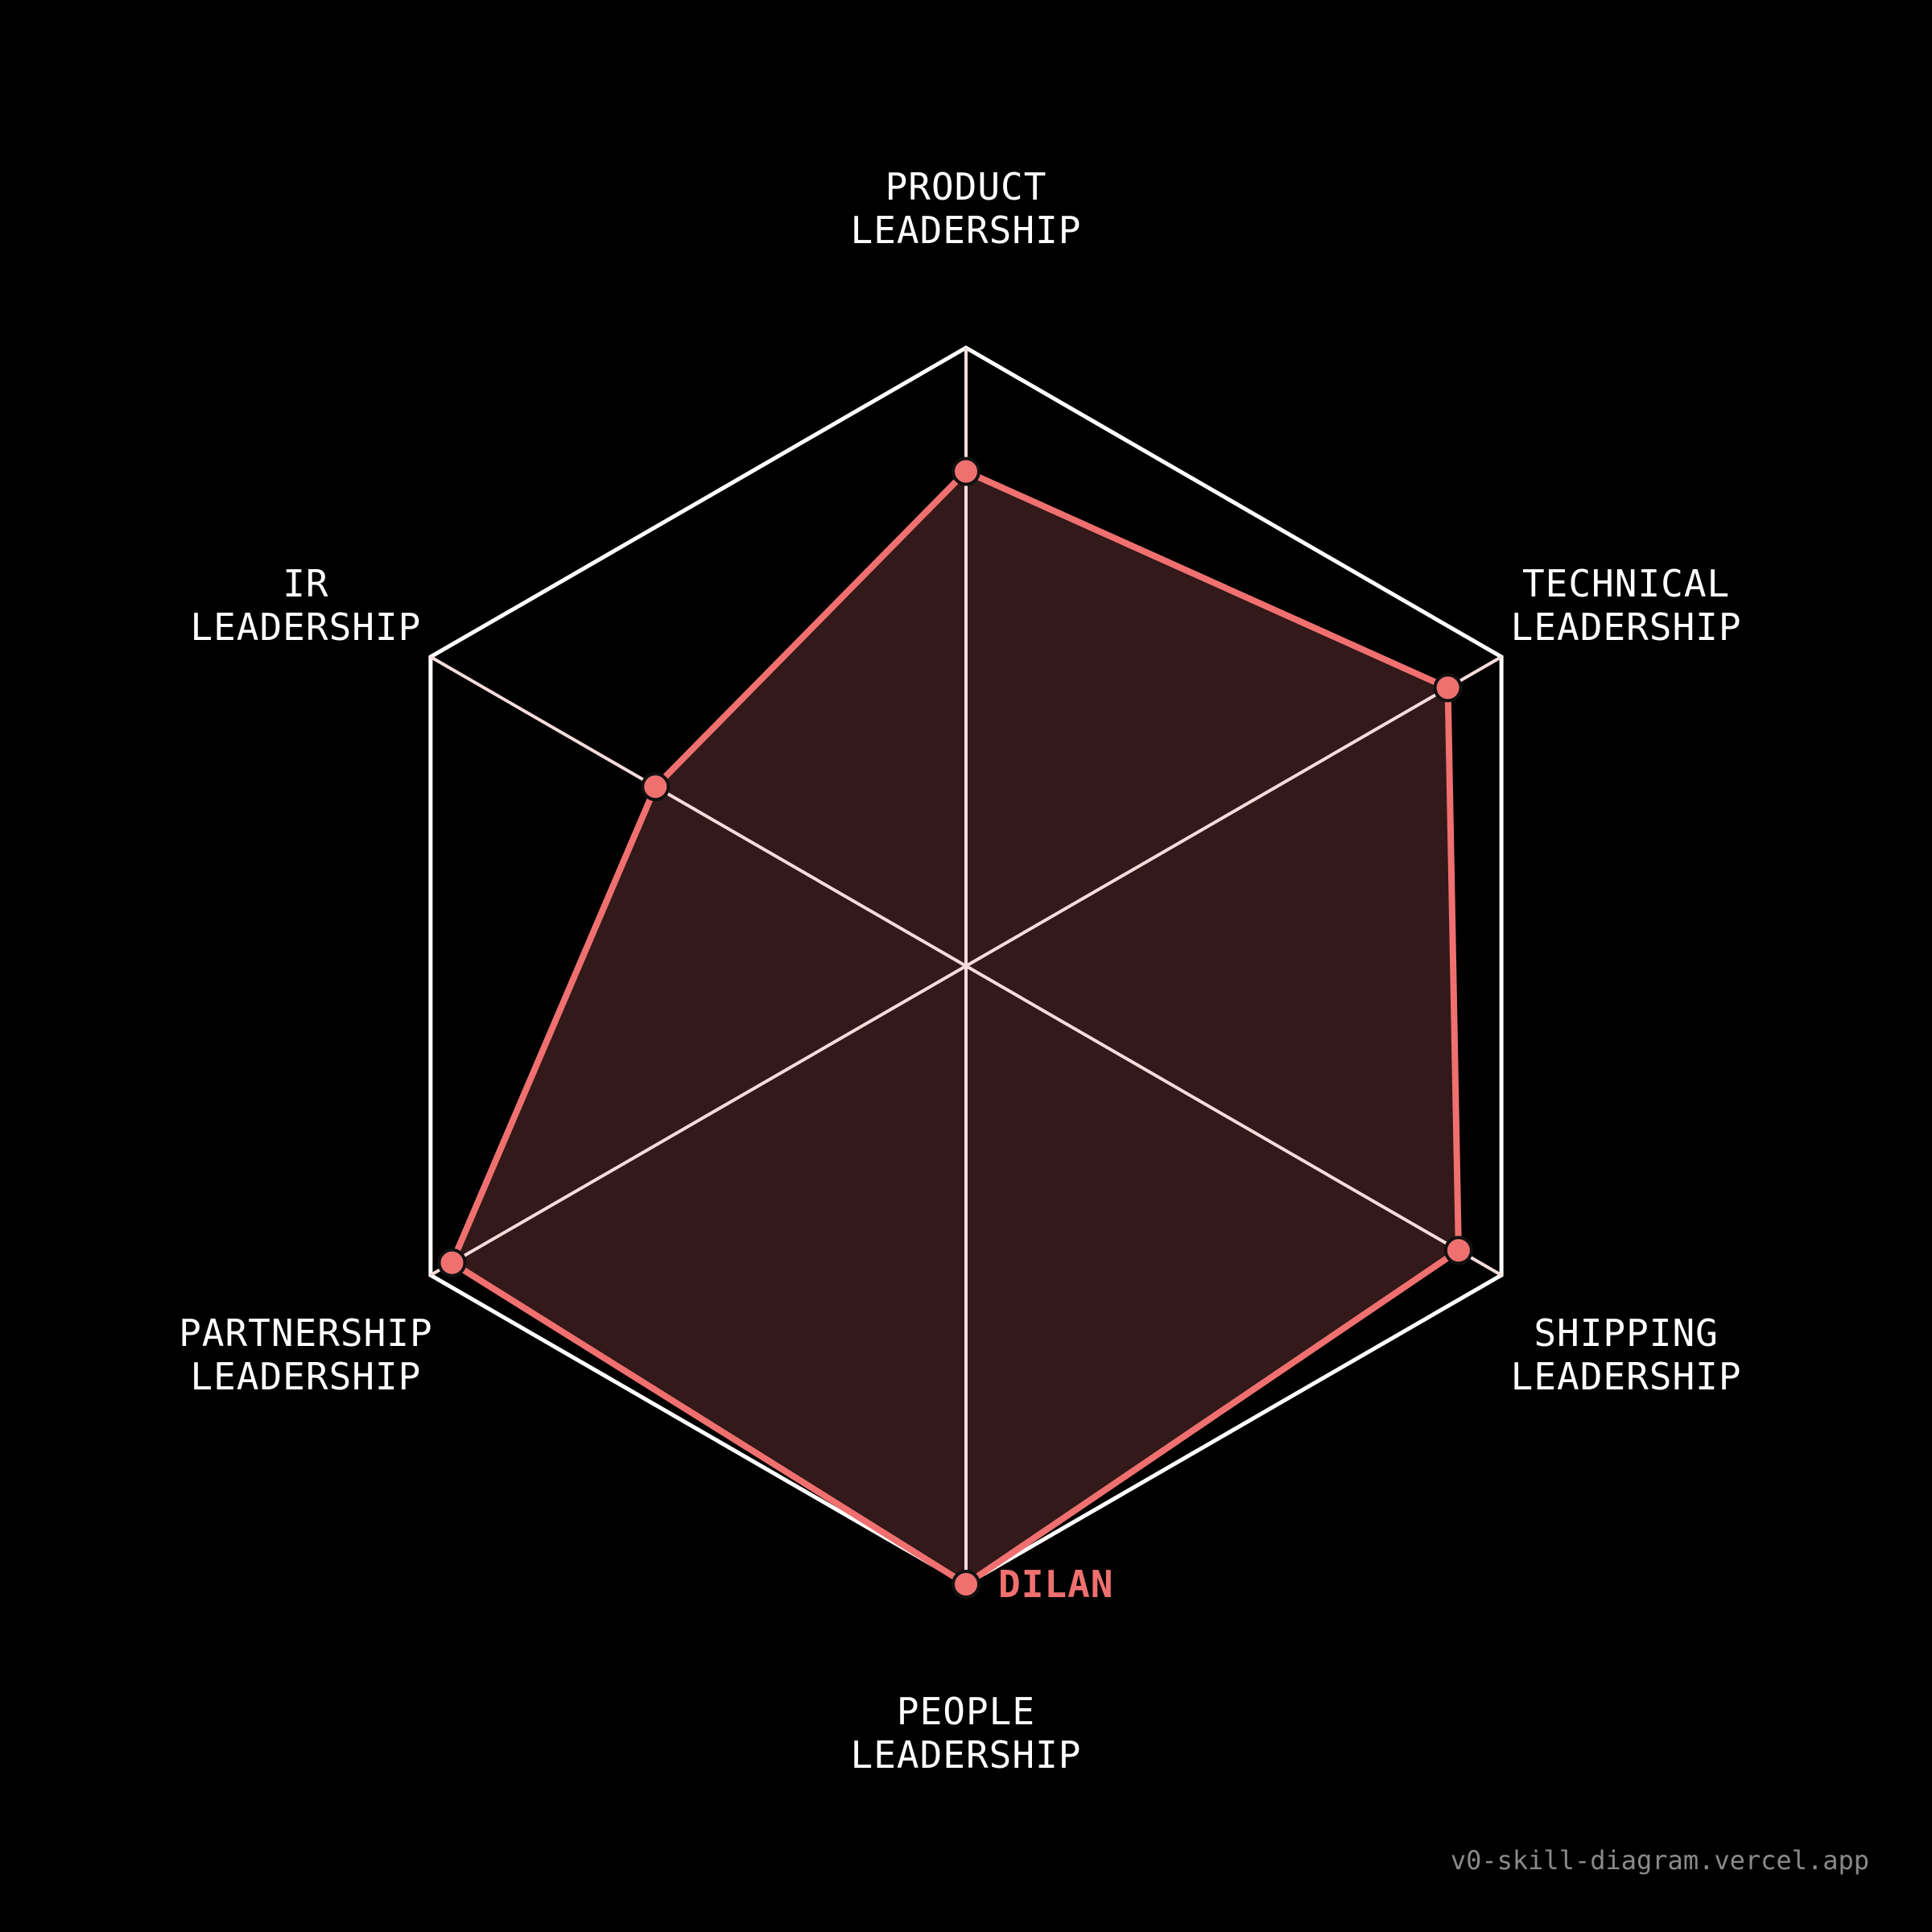 This screenshot has width=1932, height=1932. I want to click on footer-url: v0-skill-diagram.vercel.app, so click(1659, 1860).